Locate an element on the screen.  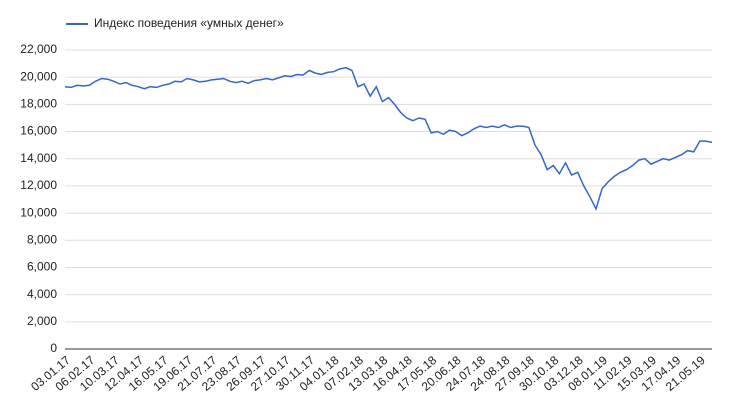
y-tick-label: 6,000 is located at coordinates (42, 267).